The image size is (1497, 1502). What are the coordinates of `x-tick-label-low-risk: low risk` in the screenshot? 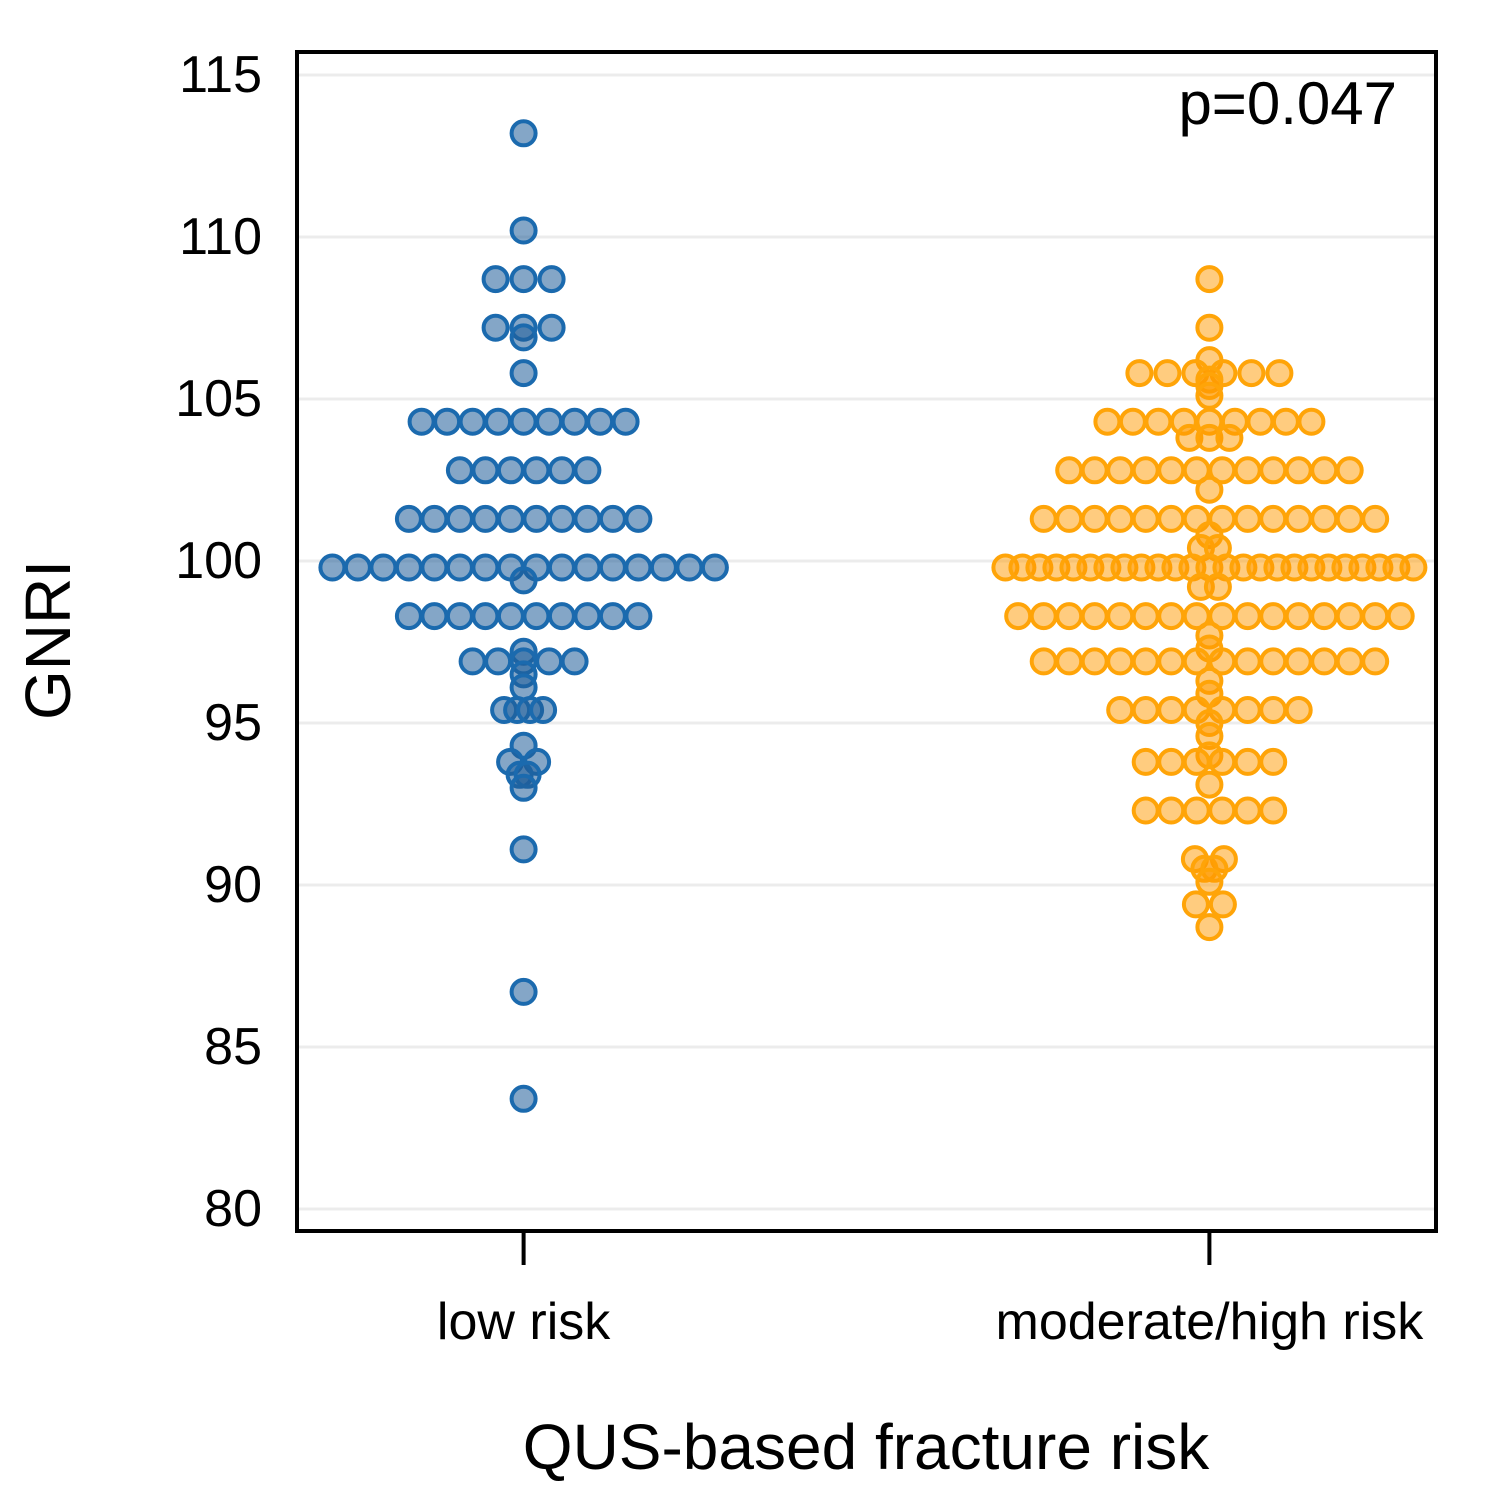 It's located at (523, 1322).